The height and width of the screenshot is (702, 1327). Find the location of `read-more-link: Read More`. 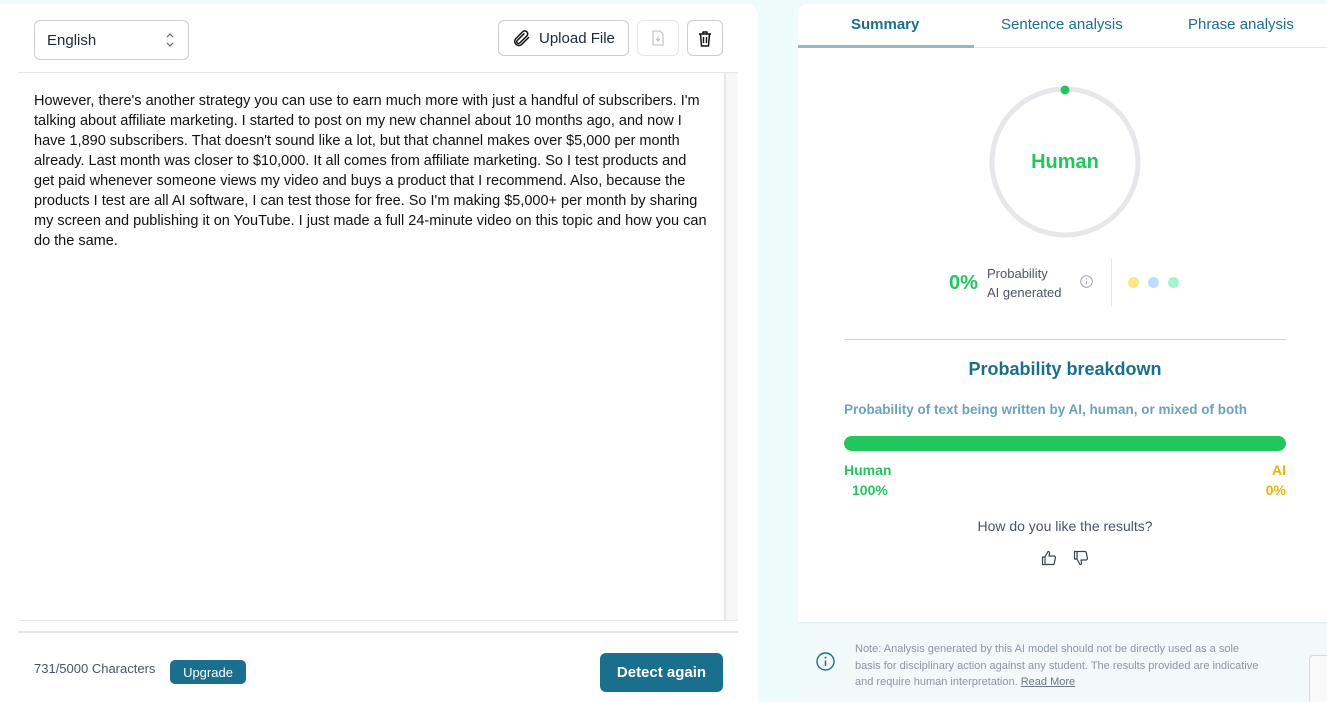

read-more-link: Read More is located at coordinates (1048, 682).